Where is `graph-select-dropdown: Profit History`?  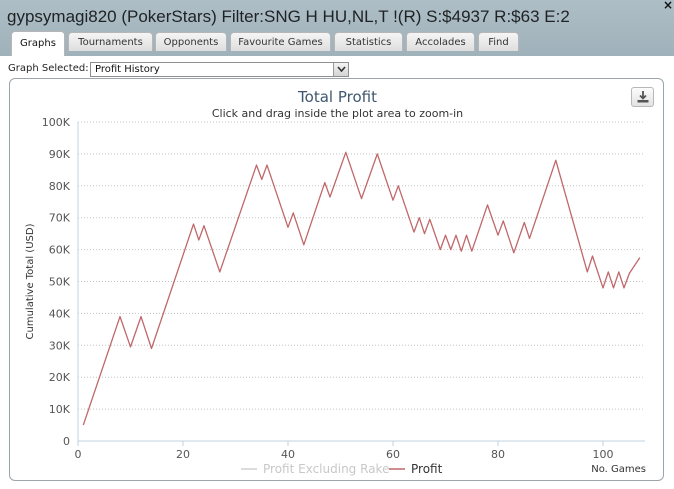
graph-select-dropdown: Profit History is located at coordinates (219, 69).